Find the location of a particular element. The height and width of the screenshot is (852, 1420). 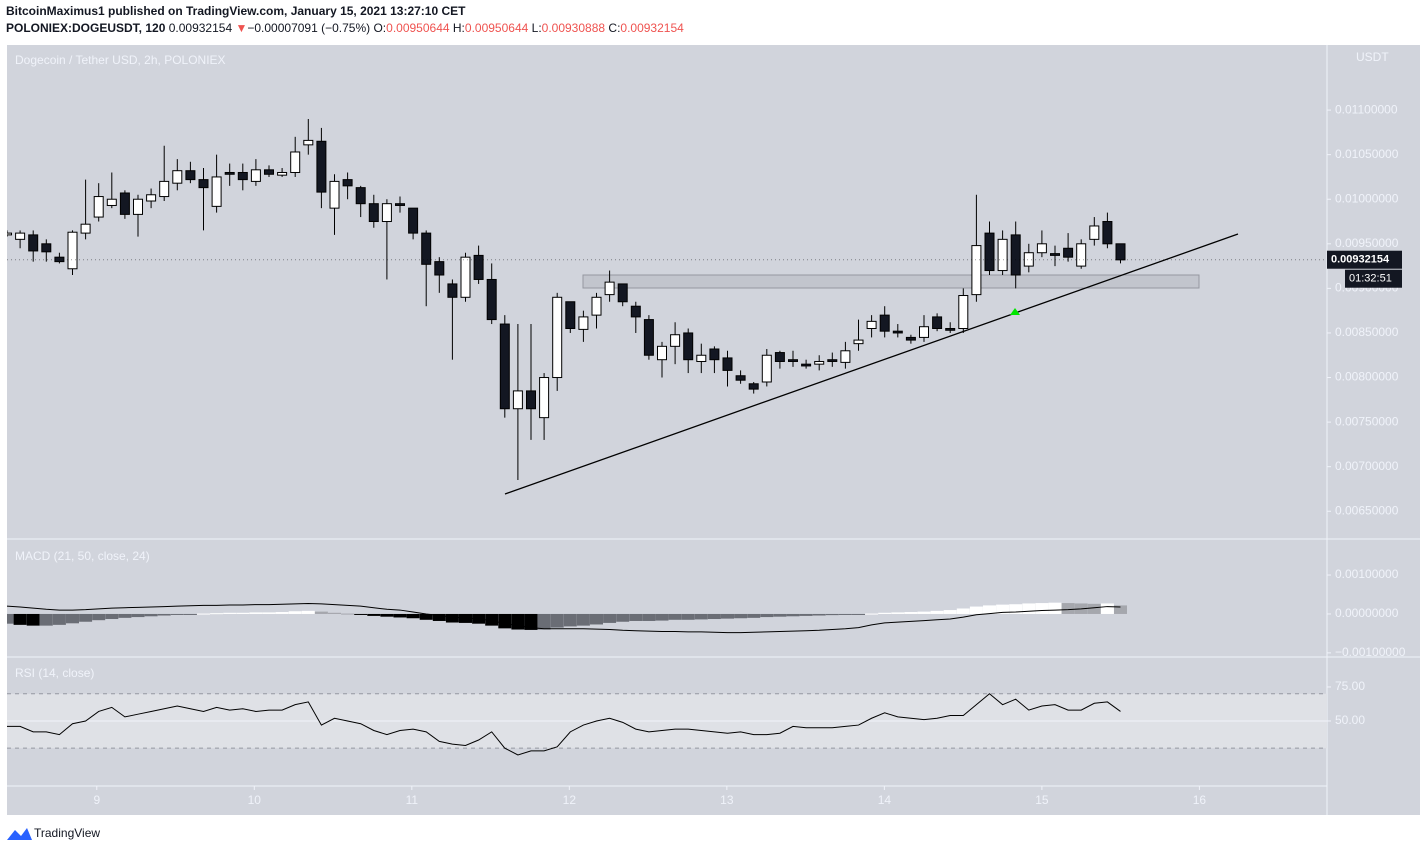

y-tick-label: 0.00650000 is located at coordinates (1367, 510).